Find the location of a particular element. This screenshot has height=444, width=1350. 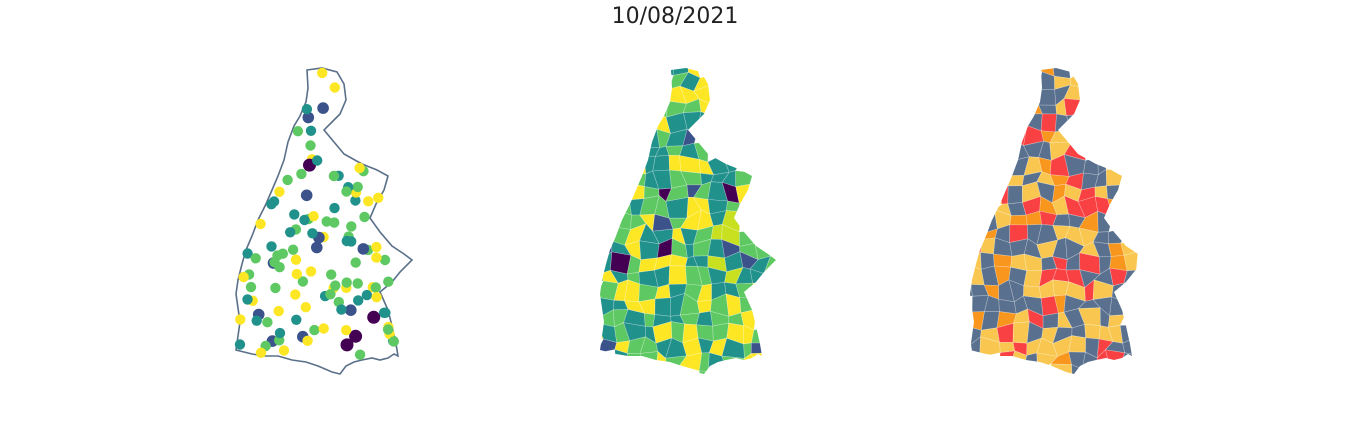

municipal-category-map is located at coordinates (1066, 225).